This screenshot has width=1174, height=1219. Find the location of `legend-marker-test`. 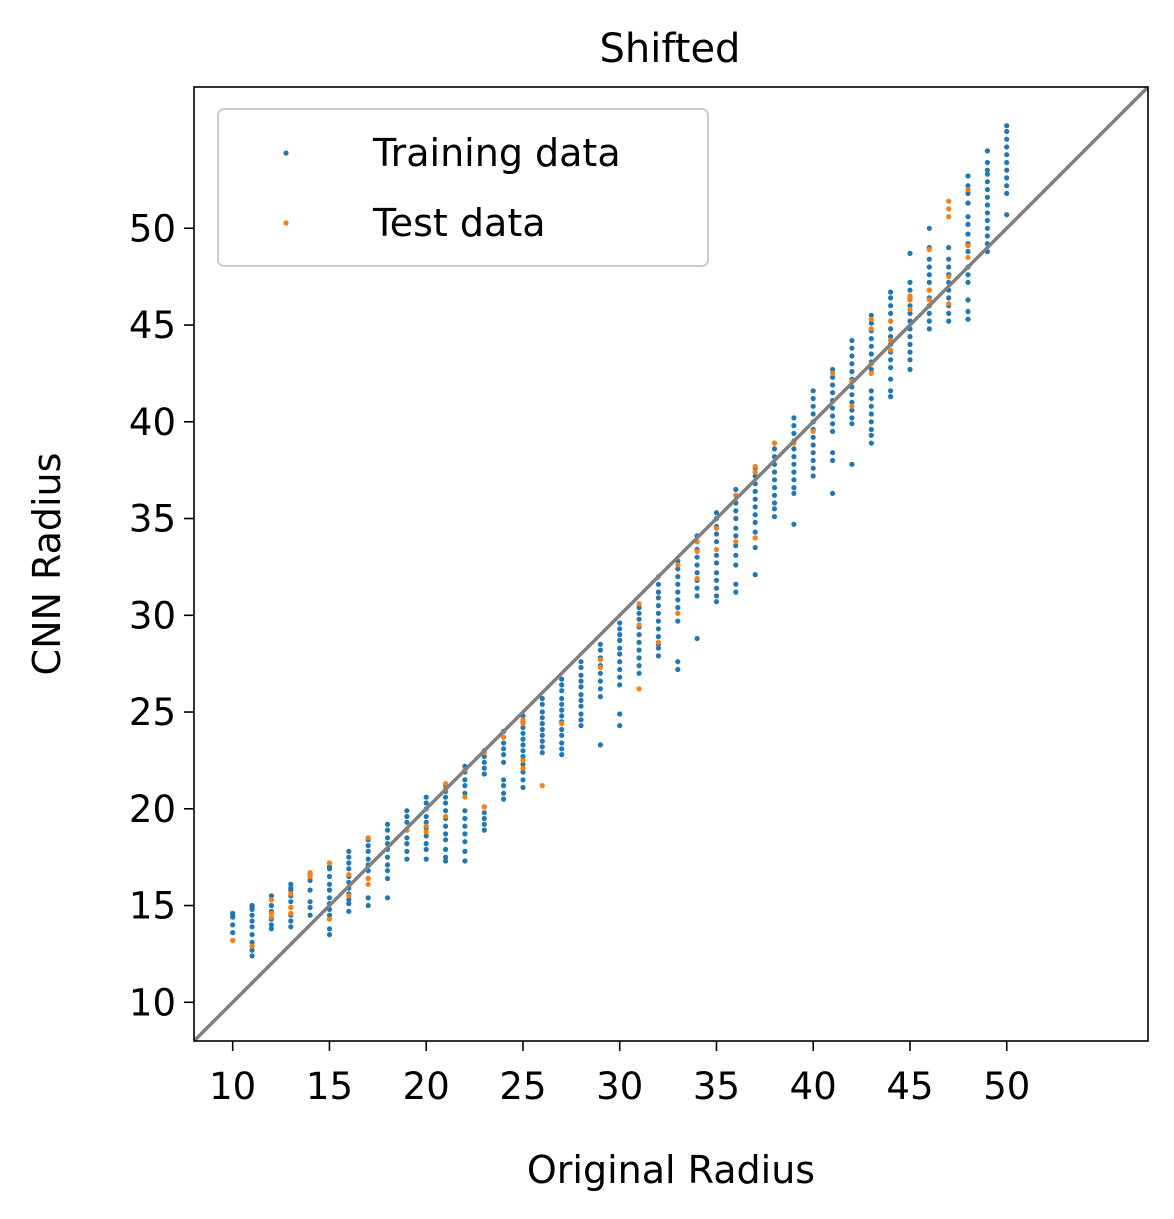

legend-marker-test is located at coordinates (286, 223).